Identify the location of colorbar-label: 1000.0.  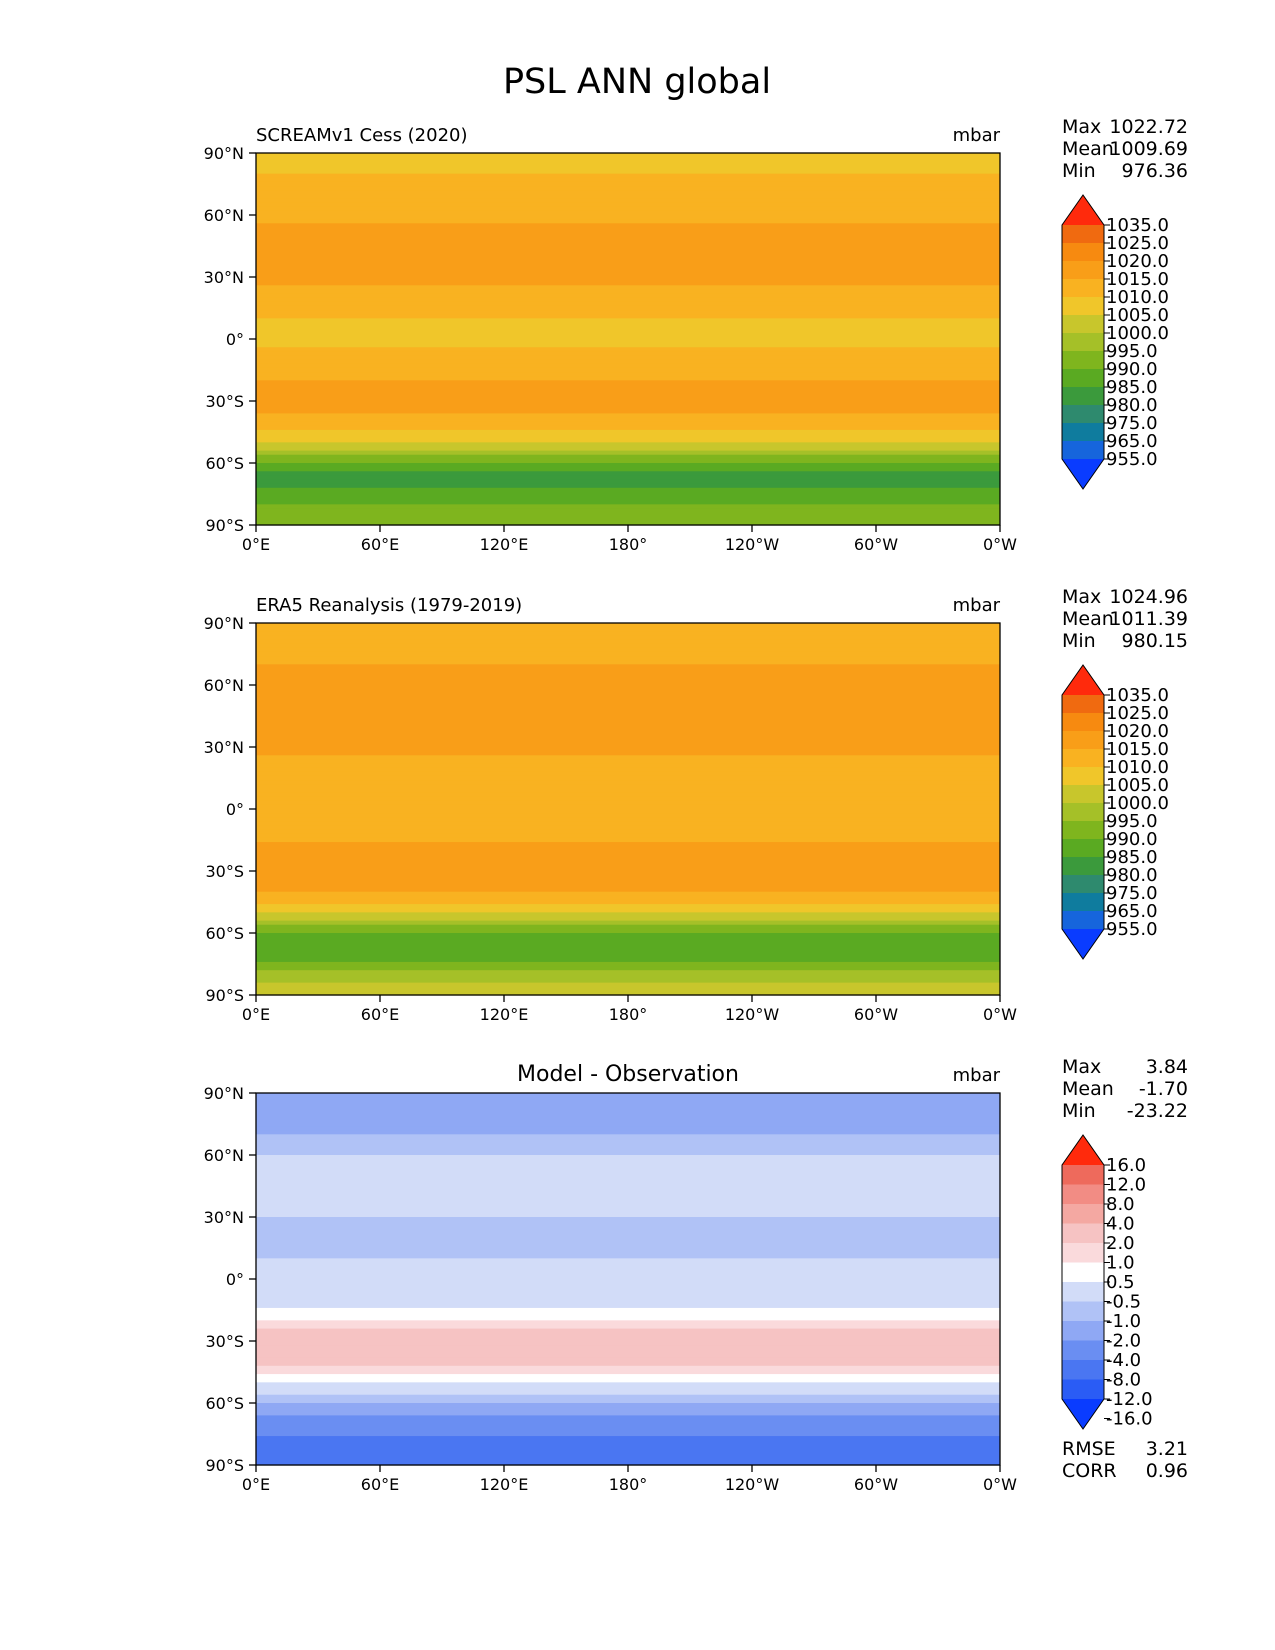
(1137, 803).